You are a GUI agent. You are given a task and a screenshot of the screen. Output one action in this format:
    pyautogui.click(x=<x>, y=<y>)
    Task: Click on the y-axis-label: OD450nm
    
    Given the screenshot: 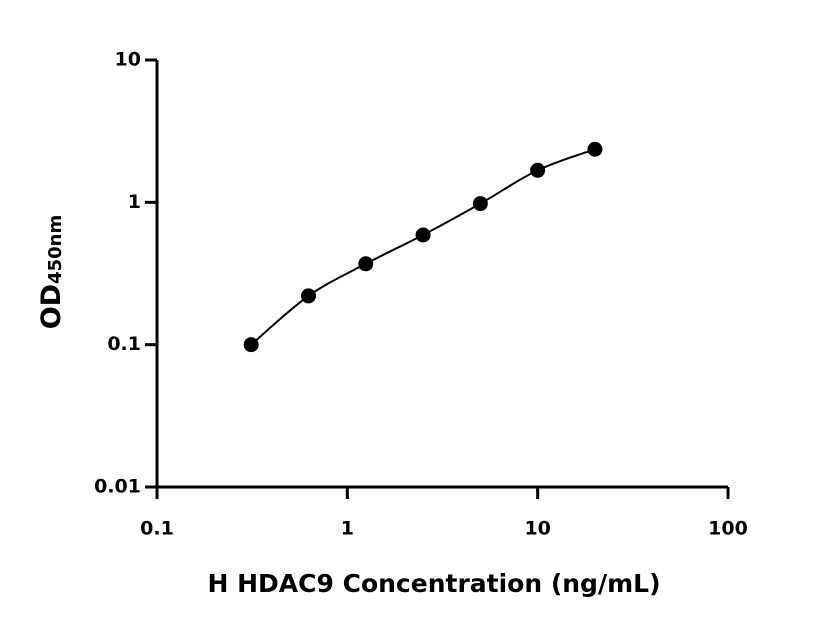 What is the action you would take?
    pyautogui.click(x=51, y=272)
    